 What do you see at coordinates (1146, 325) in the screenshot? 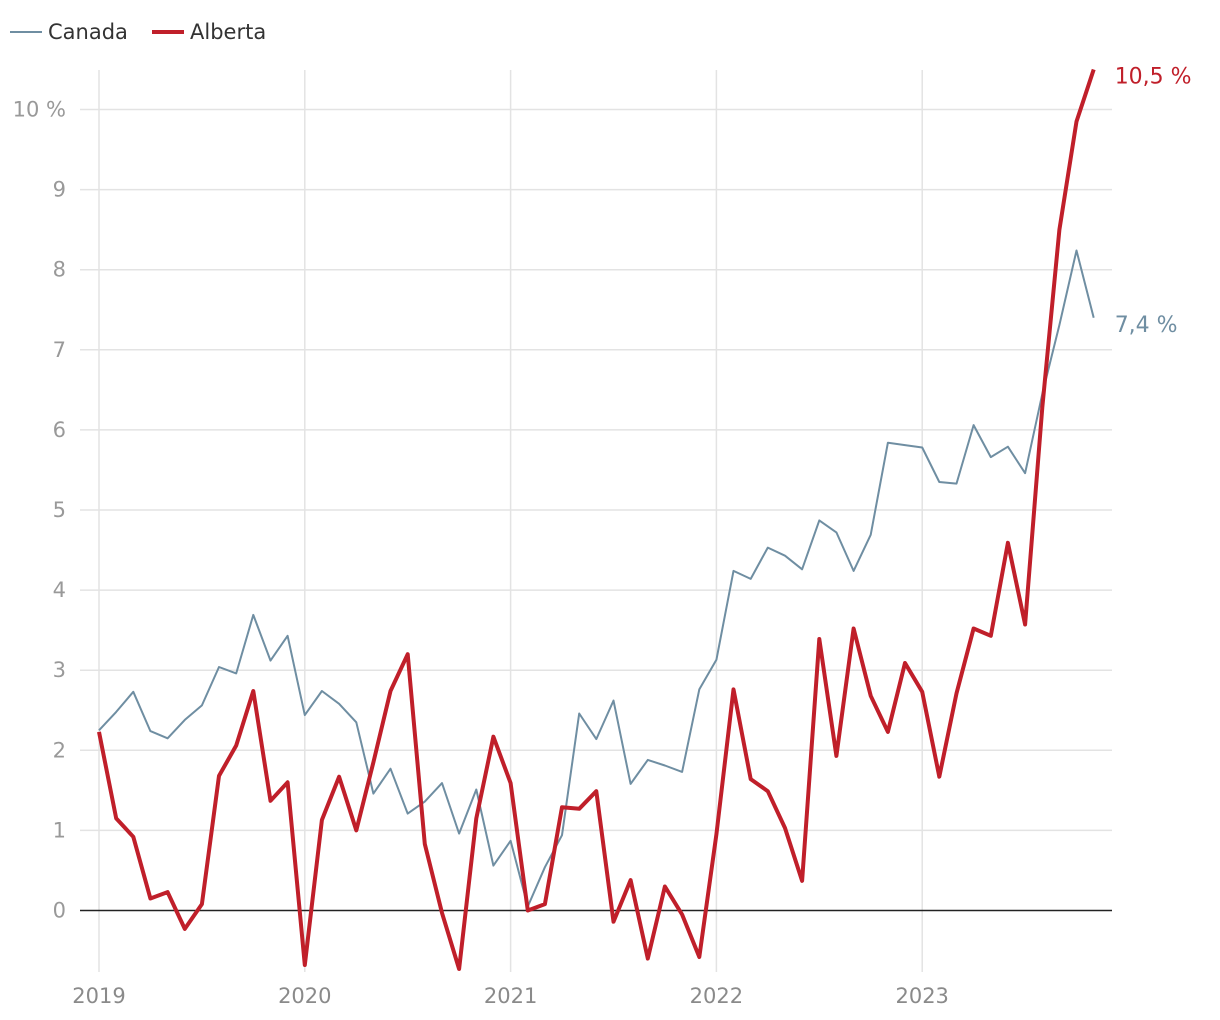
I see `end-label-canada: 7,4 %` at bounding box center [1146, 325].